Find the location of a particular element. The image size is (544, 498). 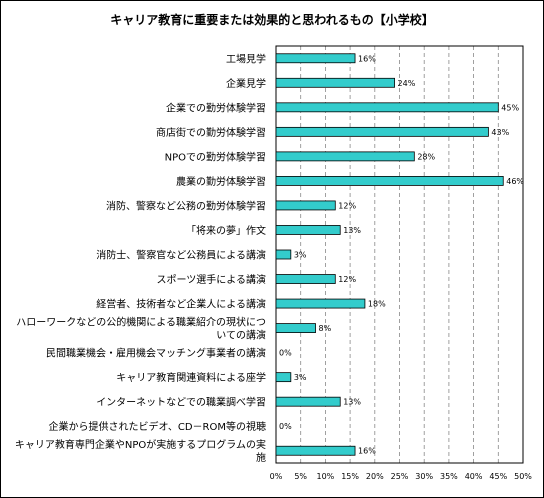

category-label: キャリア教育関連資料による座学 is located at coordinates (191, 377).